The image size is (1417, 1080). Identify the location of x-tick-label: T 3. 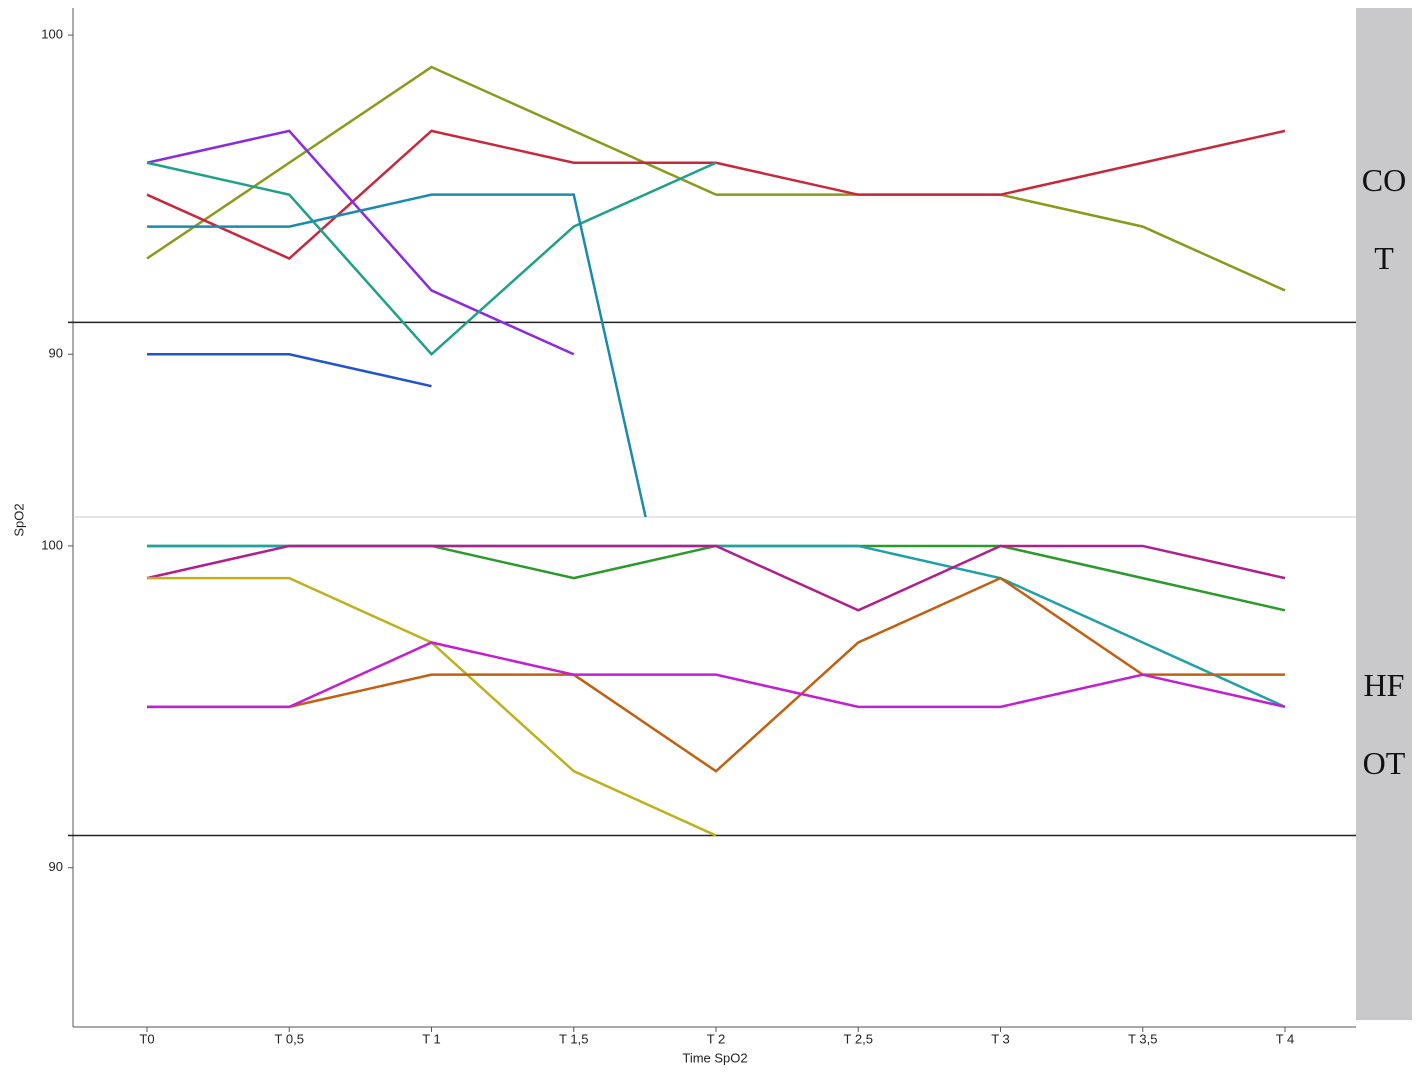
(1000, 1038).